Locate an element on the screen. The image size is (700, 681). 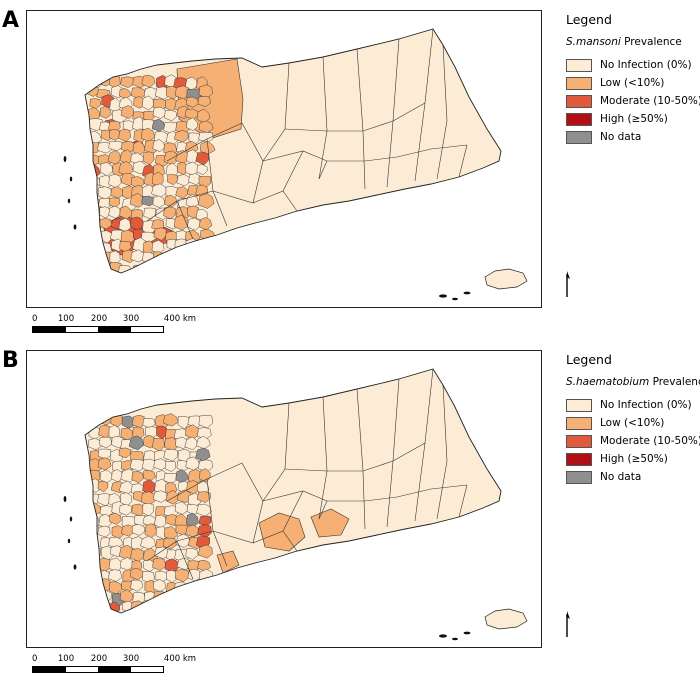
panel-letter: A is located at coordinates (11, 20).